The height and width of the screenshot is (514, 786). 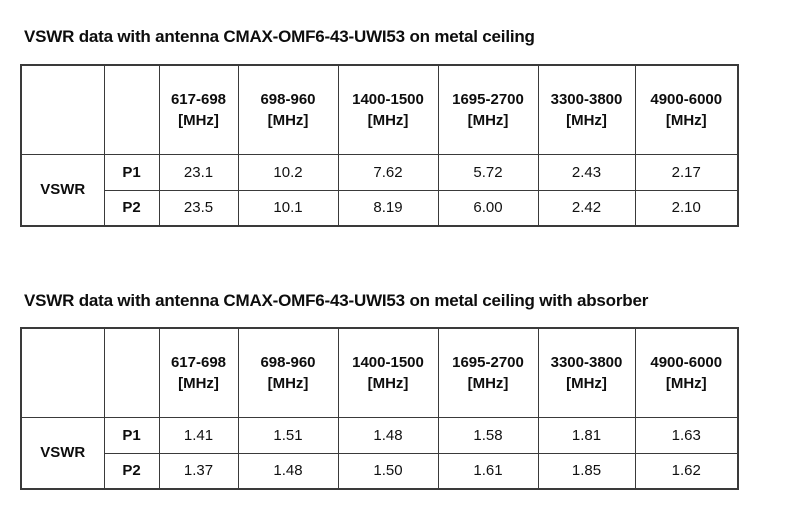 What do you see at coordinates (198, 208) in the screenshot?
I see `value-cell: 23.5` at bounding box center [198, 208].